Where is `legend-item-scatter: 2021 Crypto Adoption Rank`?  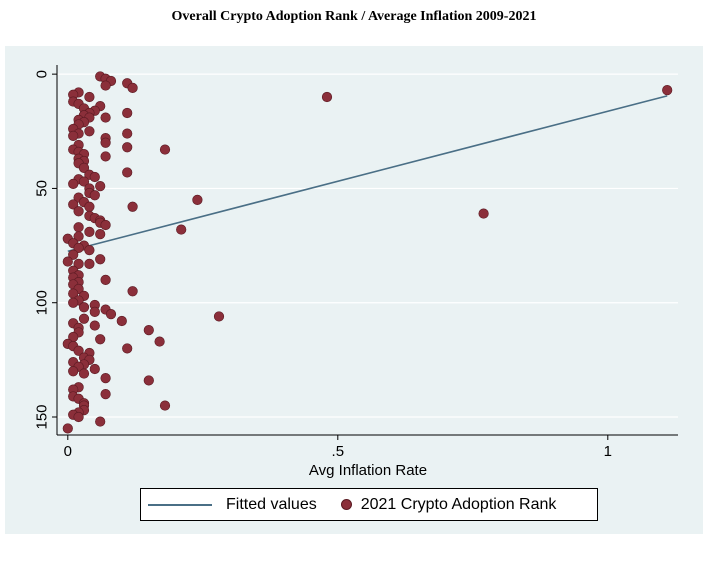 legend-item-scatter: 2021 Crypto Adoption Rank is located at coordinates (437, 504).